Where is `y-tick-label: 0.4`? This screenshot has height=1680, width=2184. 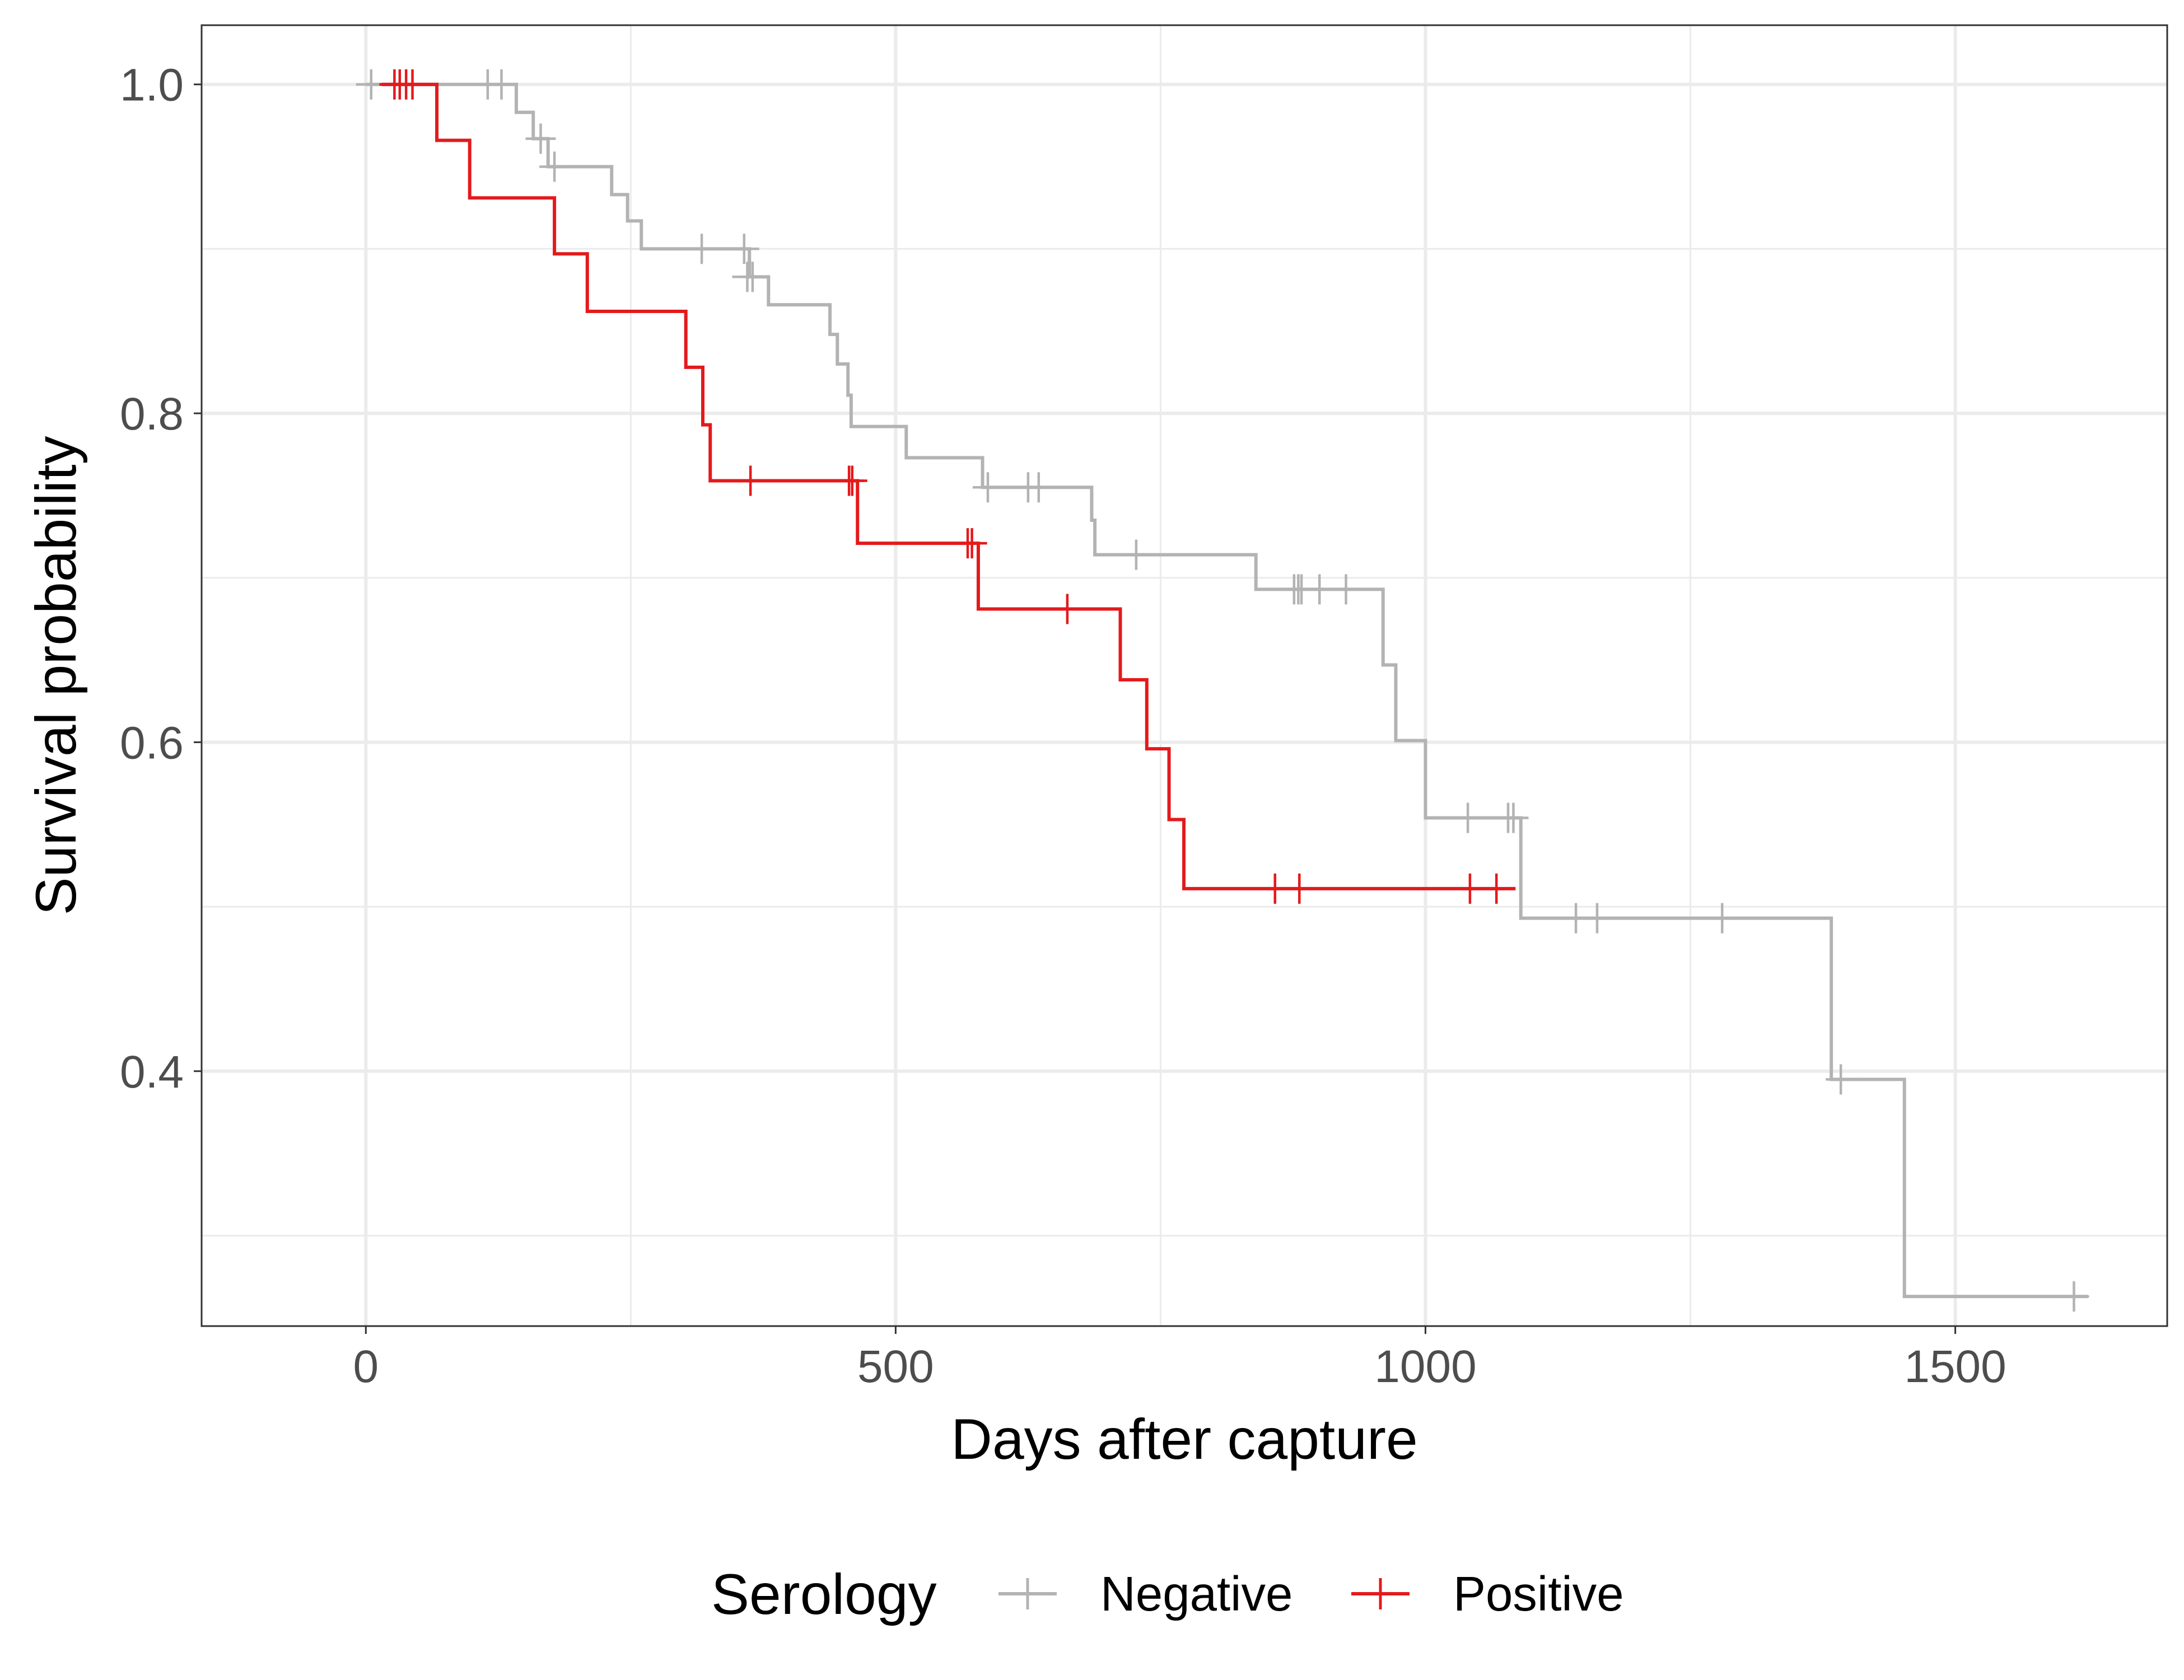 y-tick-label: 0.4 is located at coordinates (152, 1073).